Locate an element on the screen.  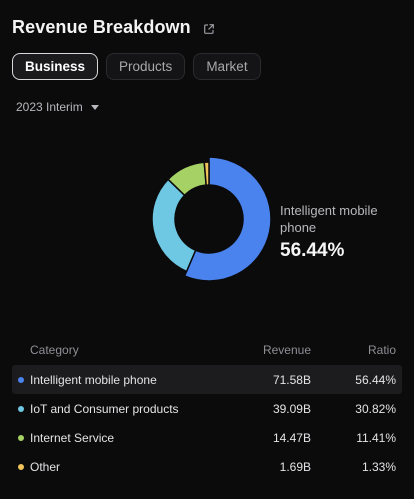
donut-chart is located at coordinates (209, 219).